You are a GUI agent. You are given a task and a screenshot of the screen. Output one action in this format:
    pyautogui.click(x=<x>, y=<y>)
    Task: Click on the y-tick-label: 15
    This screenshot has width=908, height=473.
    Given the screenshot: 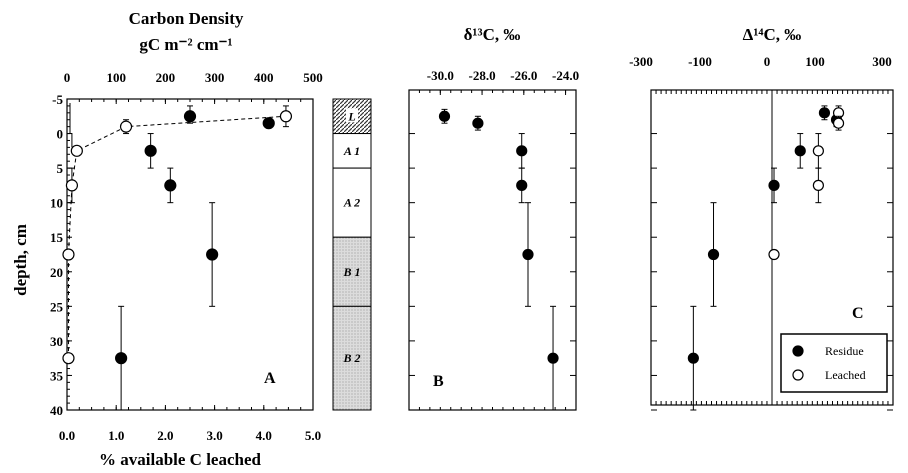 What is the action you would take?
    pyautogui.click(x=57, y=237)
    